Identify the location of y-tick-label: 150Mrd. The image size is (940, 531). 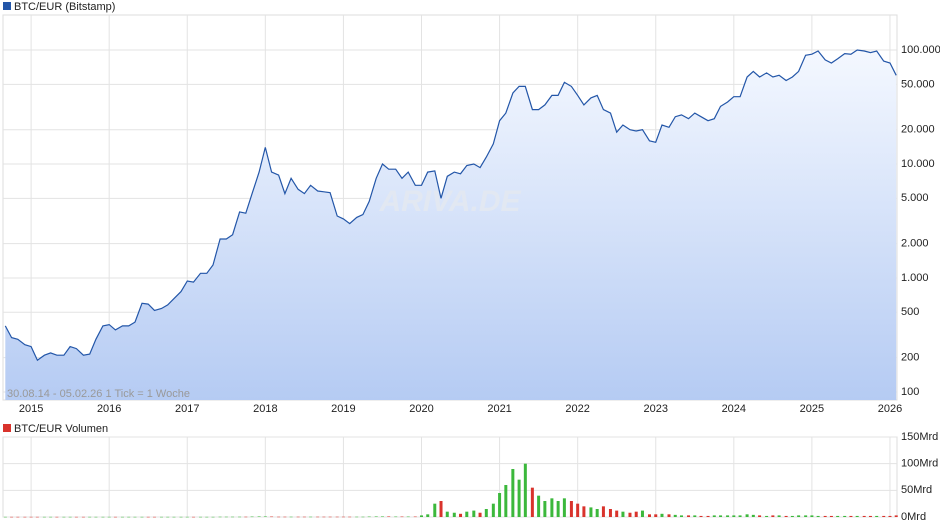
(919, 437).